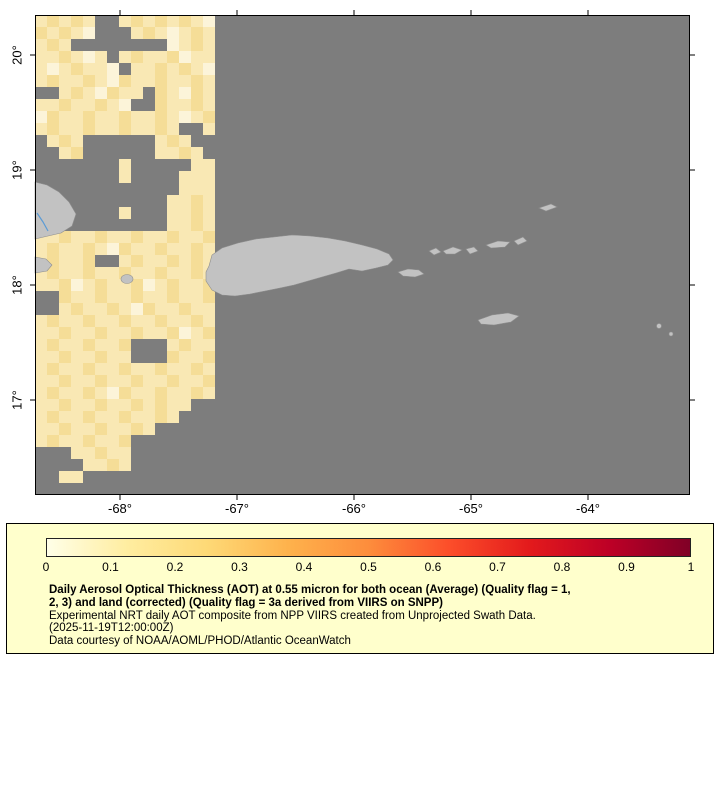 Image resolution: width=720 pixels, height=800 pixels. Describe the element at coordinates (239, 567) in the screenshot. I see `colorbar-tick-label: 0.3` at that location.